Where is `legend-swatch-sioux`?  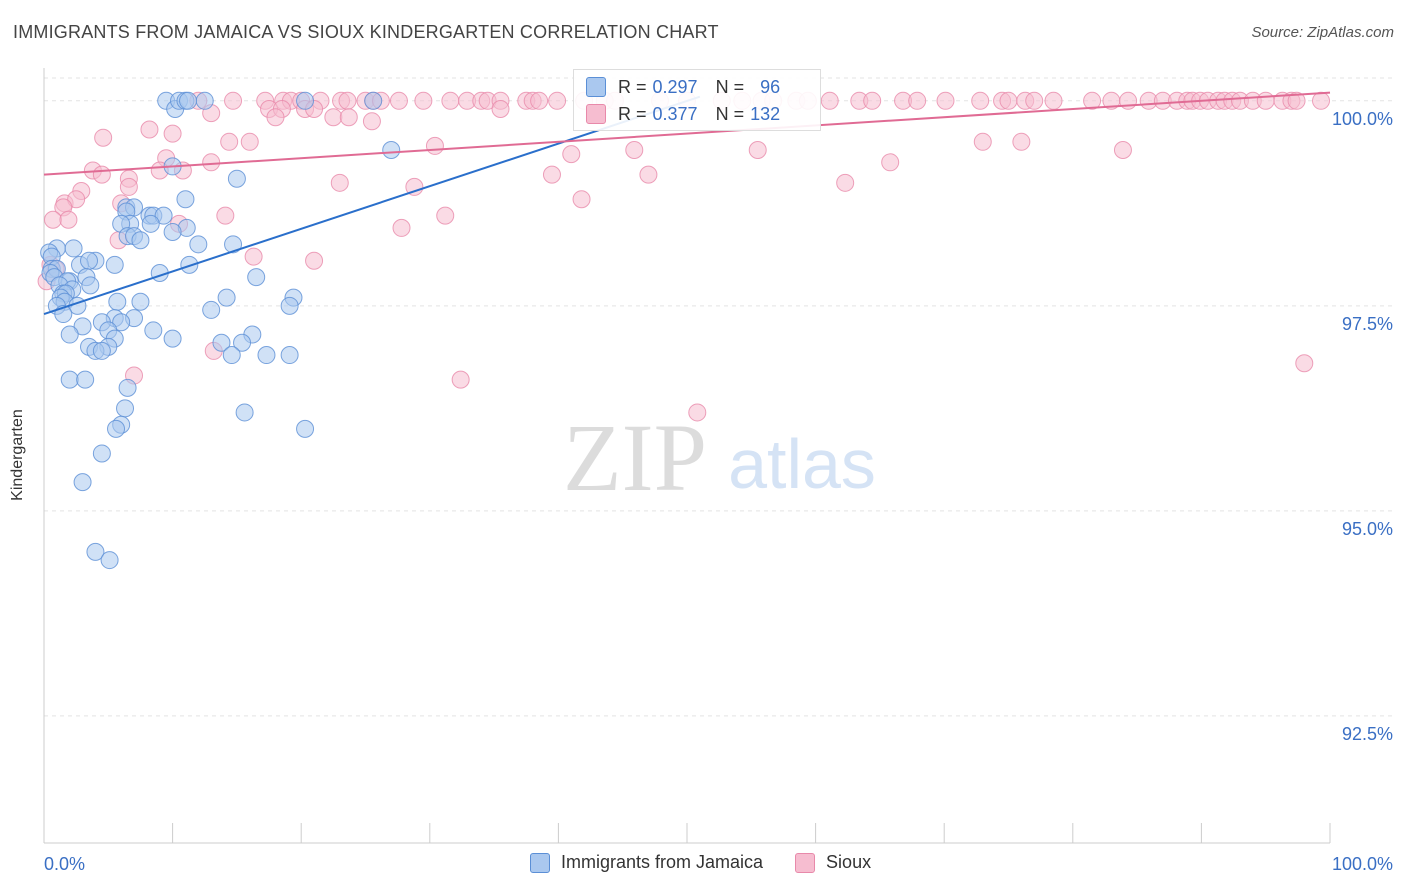 legend-swatch-sioux is located at coordinates (805, 862).